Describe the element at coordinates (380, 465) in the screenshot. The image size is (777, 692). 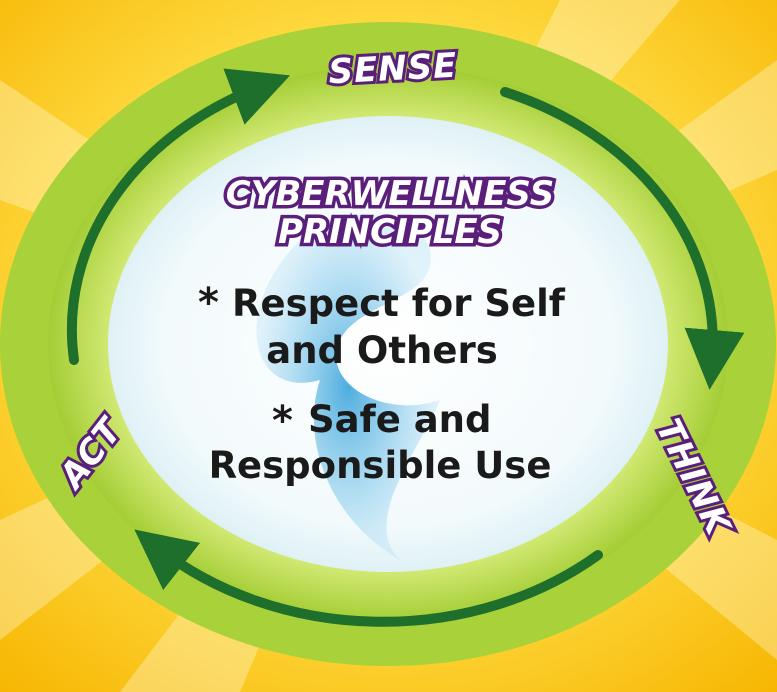
I see `principle-2-line-2: Responsible Use` at that location.